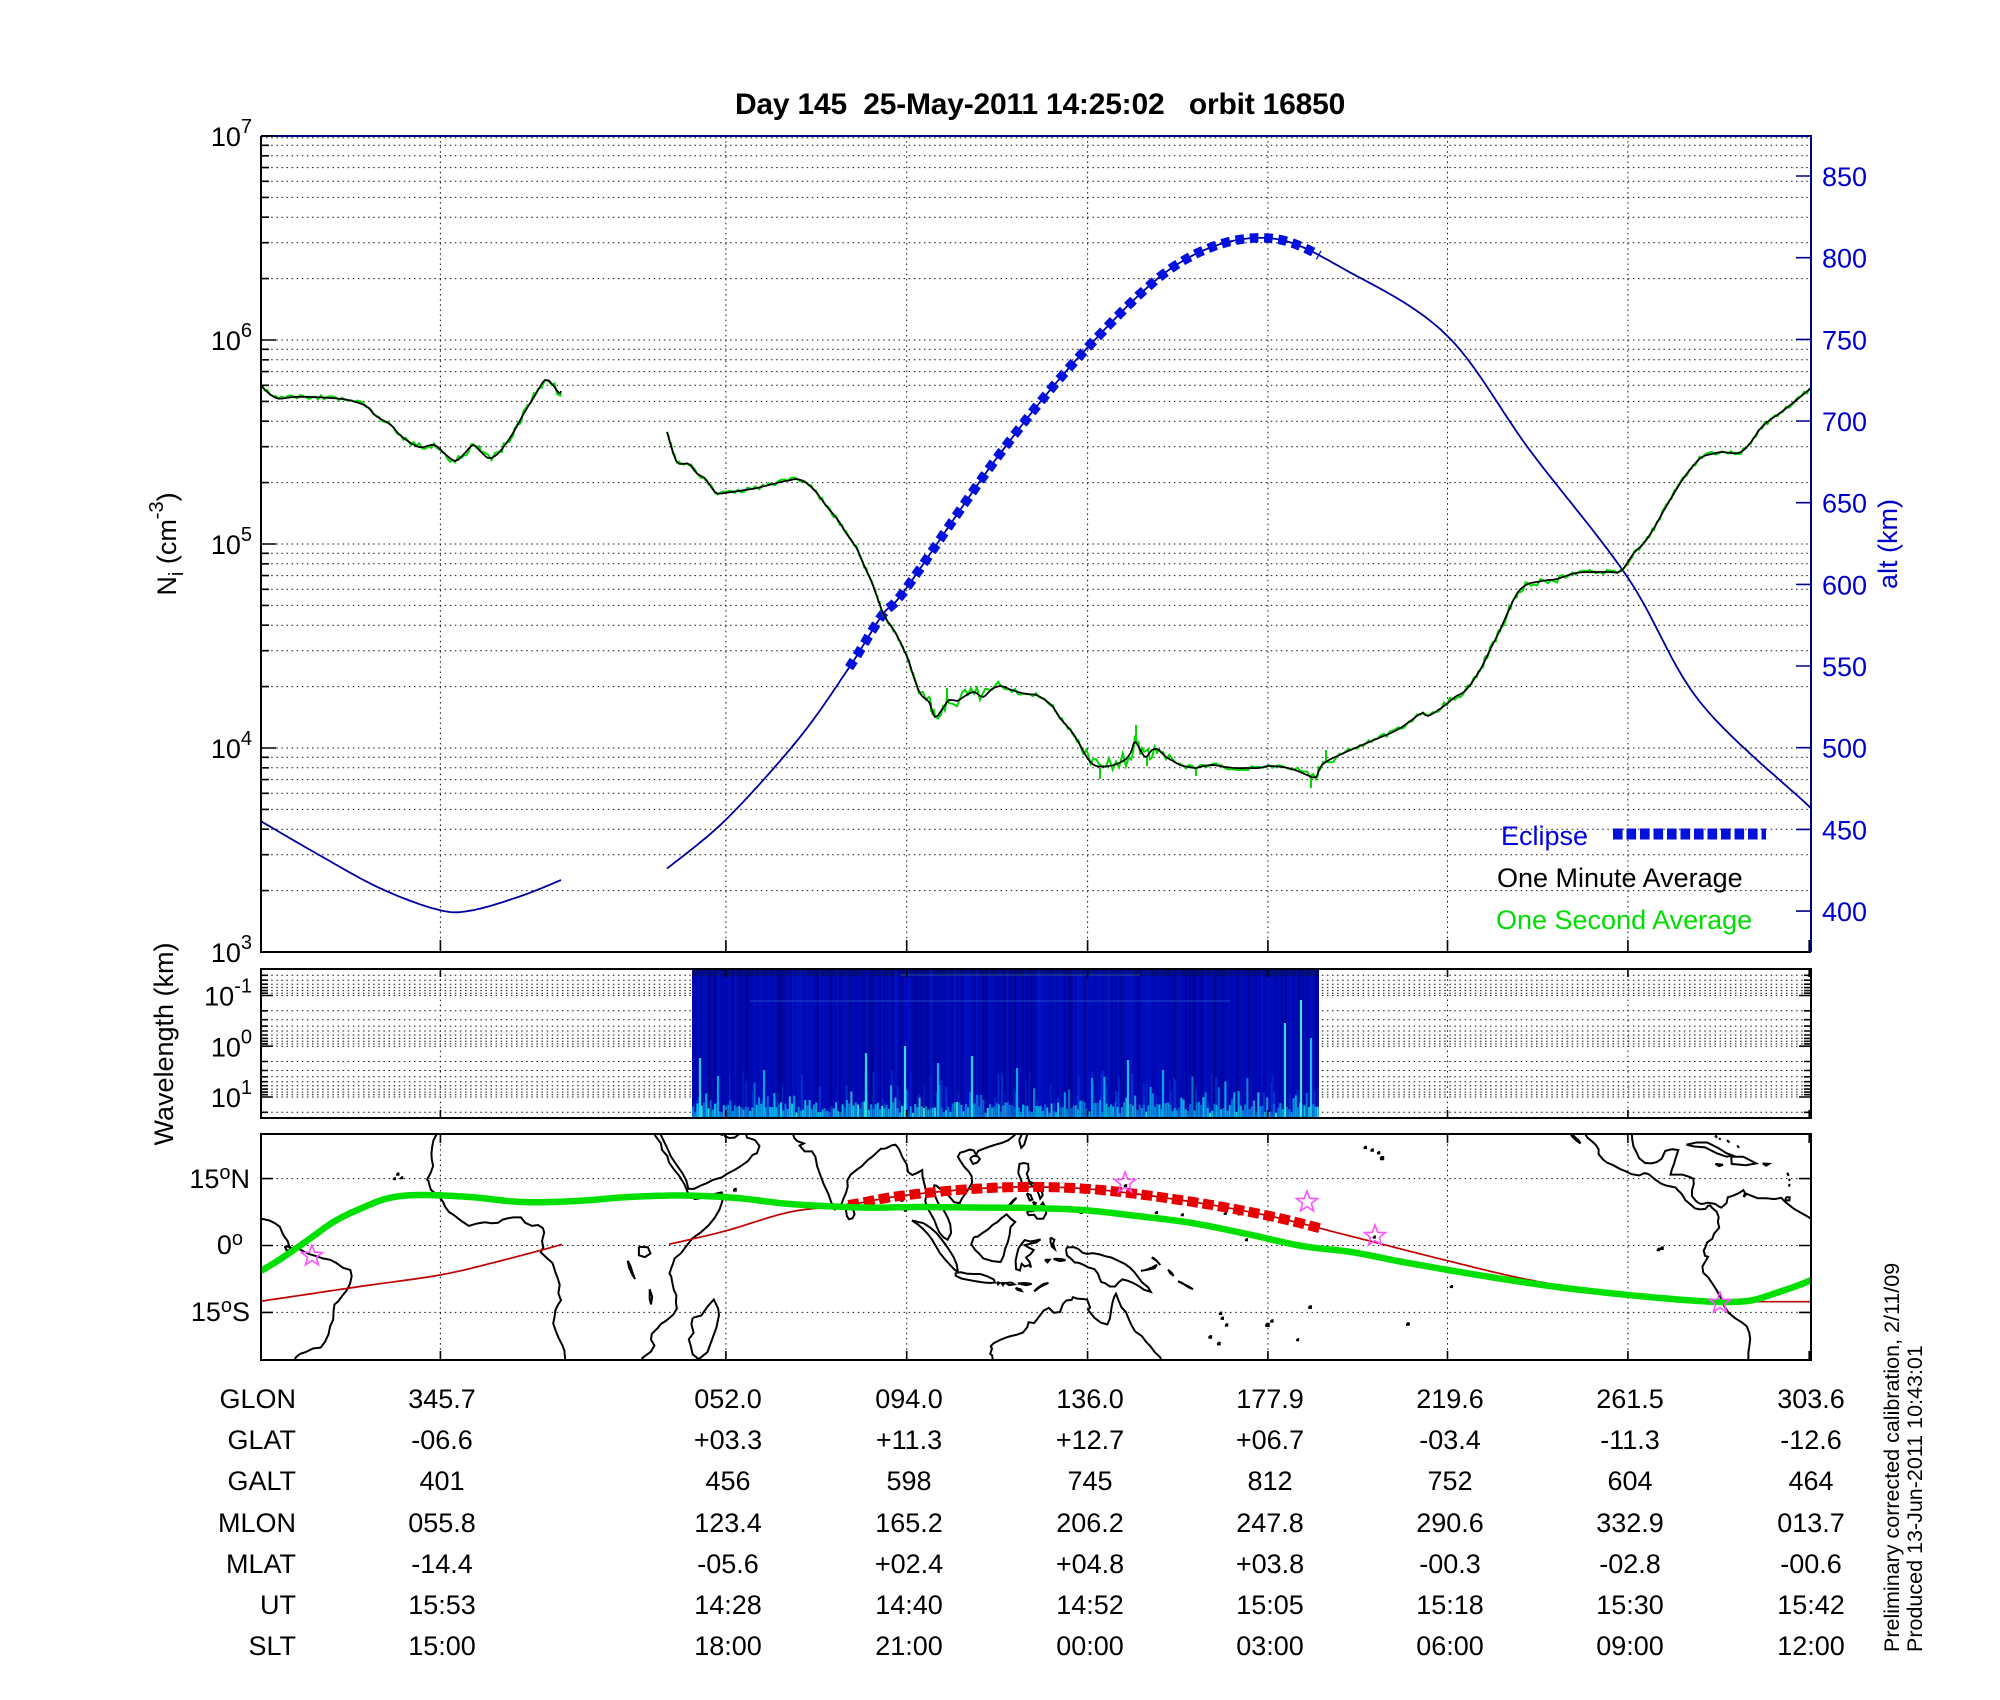 This screenshot has width=2000, height=1700. I want to click on svg-text: 09:00, so click(1630, 1646).